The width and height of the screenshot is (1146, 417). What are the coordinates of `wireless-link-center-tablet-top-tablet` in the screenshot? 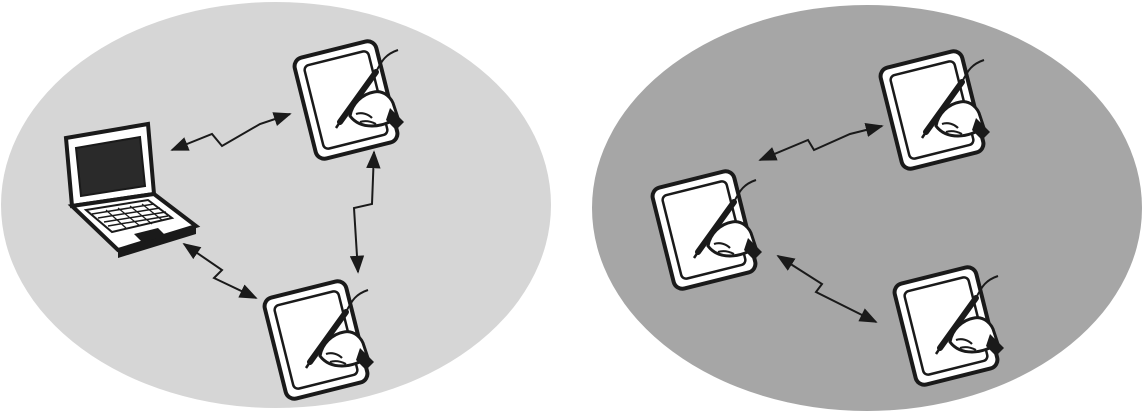 It's located at (821, 141).